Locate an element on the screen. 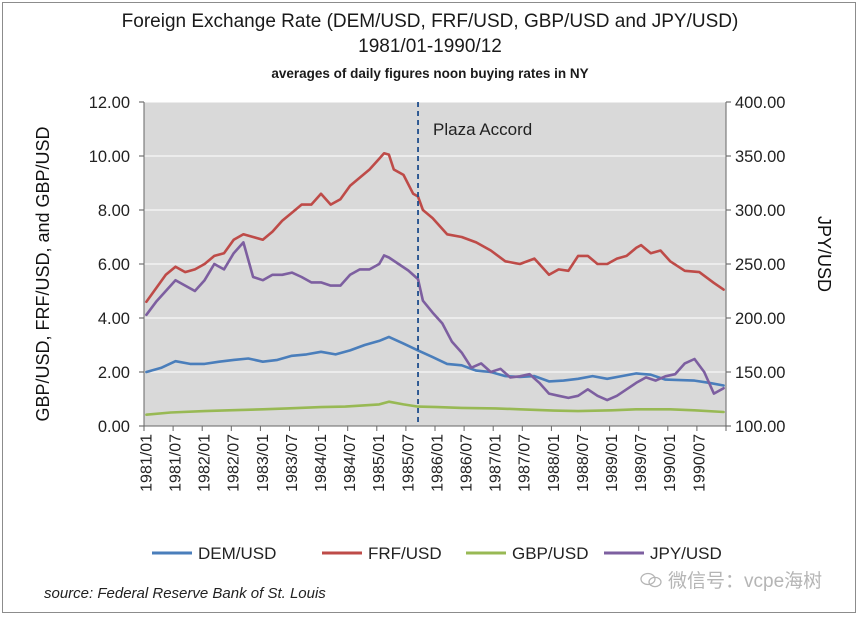  watermark-text: 微信号：vcpe海树 is located at coordinates (745, 581).